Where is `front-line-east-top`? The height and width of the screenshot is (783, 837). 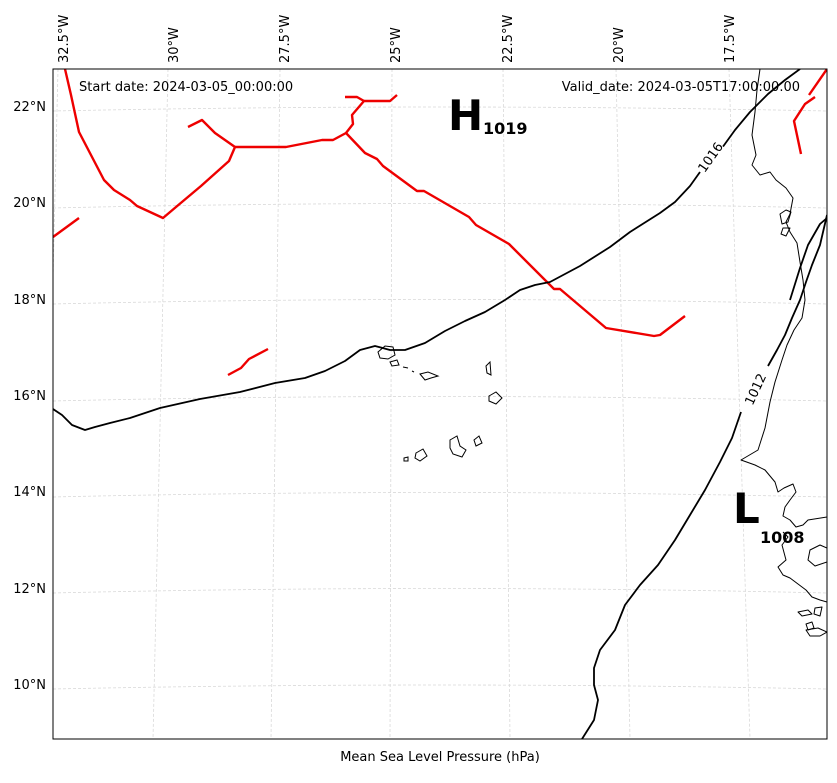 front-line-east-top is located at coordinates (817, 82).